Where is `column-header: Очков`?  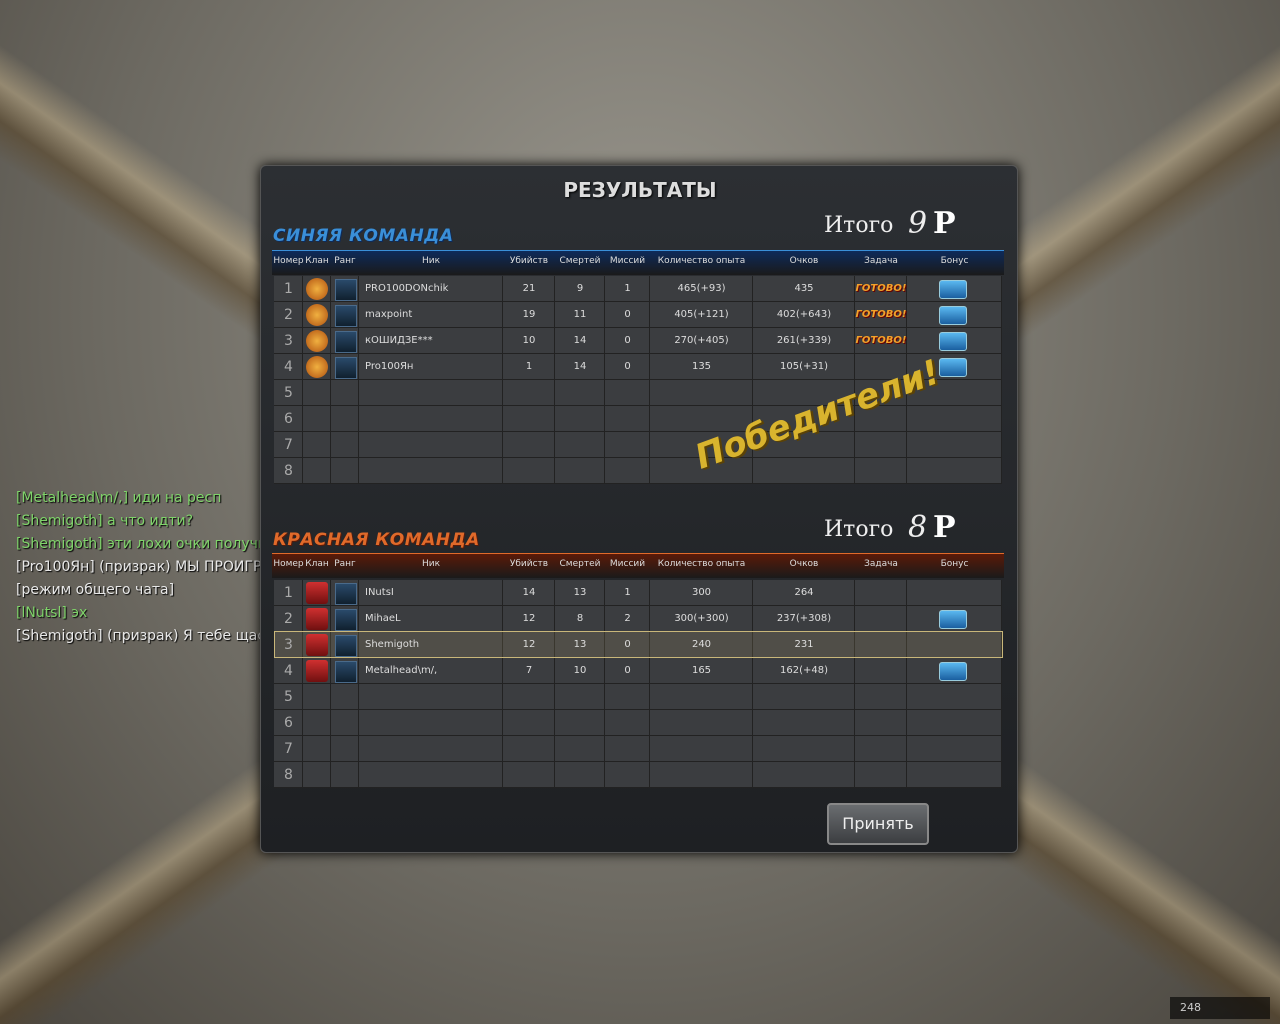 column-header: Очков is located at coordinates (804, 564).